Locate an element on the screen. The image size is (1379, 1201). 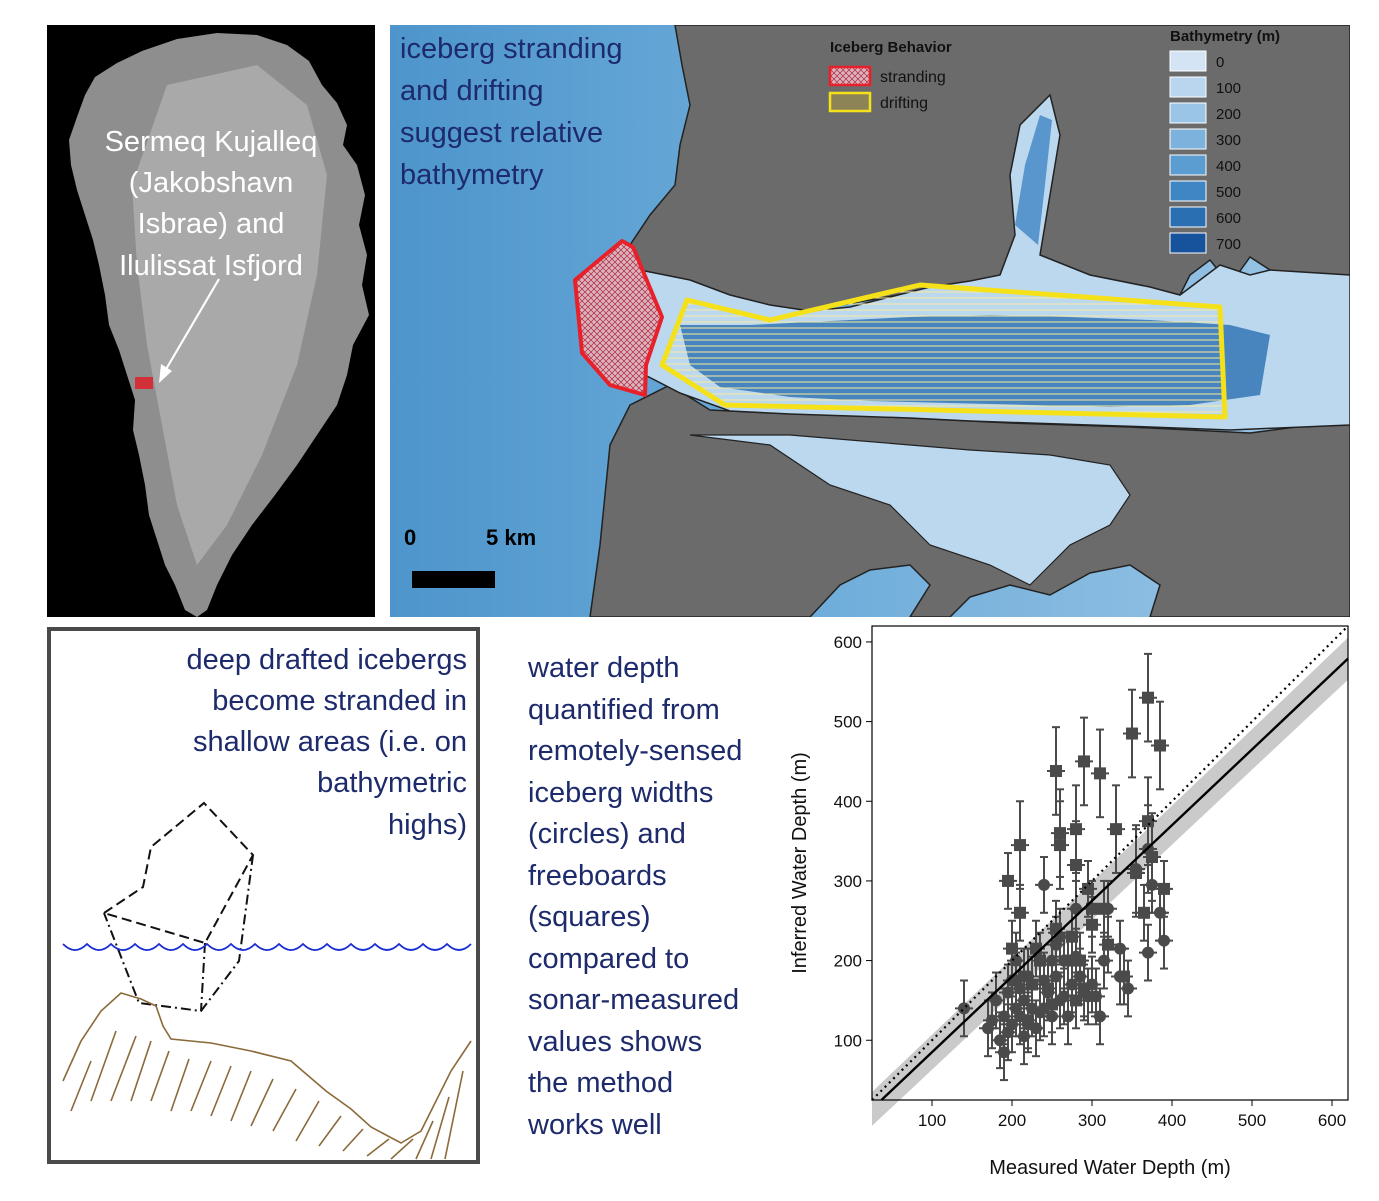
y-tick-label-600: 600 is located at coordinates (848, 642).